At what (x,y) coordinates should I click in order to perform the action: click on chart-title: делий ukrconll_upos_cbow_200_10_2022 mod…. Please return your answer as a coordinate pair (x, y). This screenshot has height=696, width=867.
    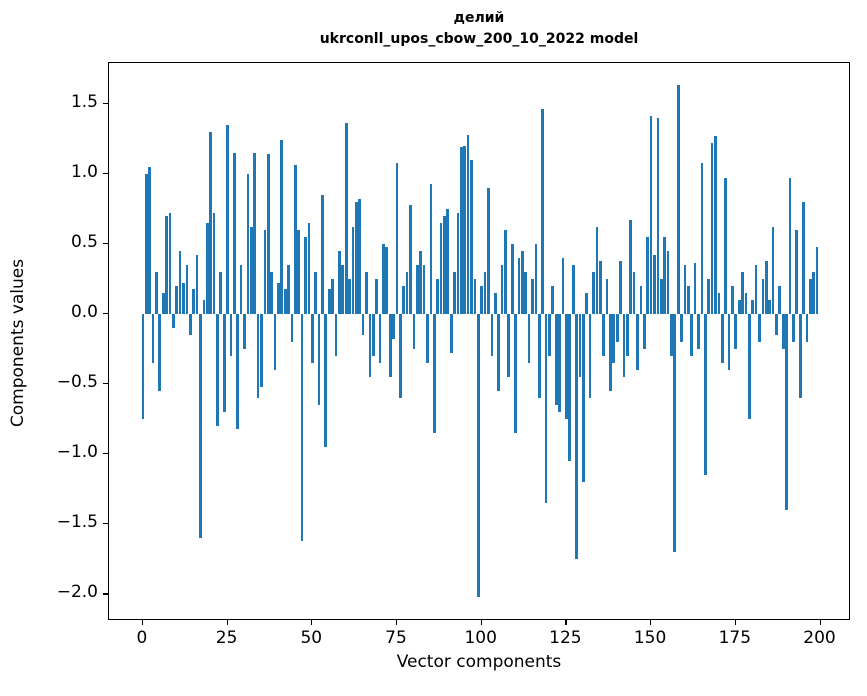
    Looking at the image, I should click on (479, 29).